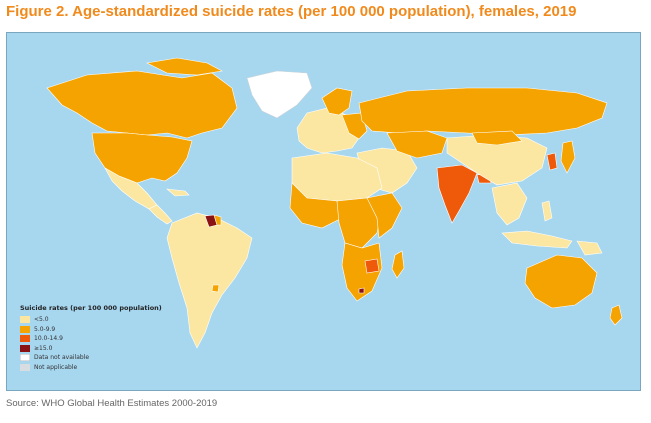 The image size is (651, 423). Describe the element at coordinates (316, 205) in the screenshot. I see `region-west-africa` at that location.